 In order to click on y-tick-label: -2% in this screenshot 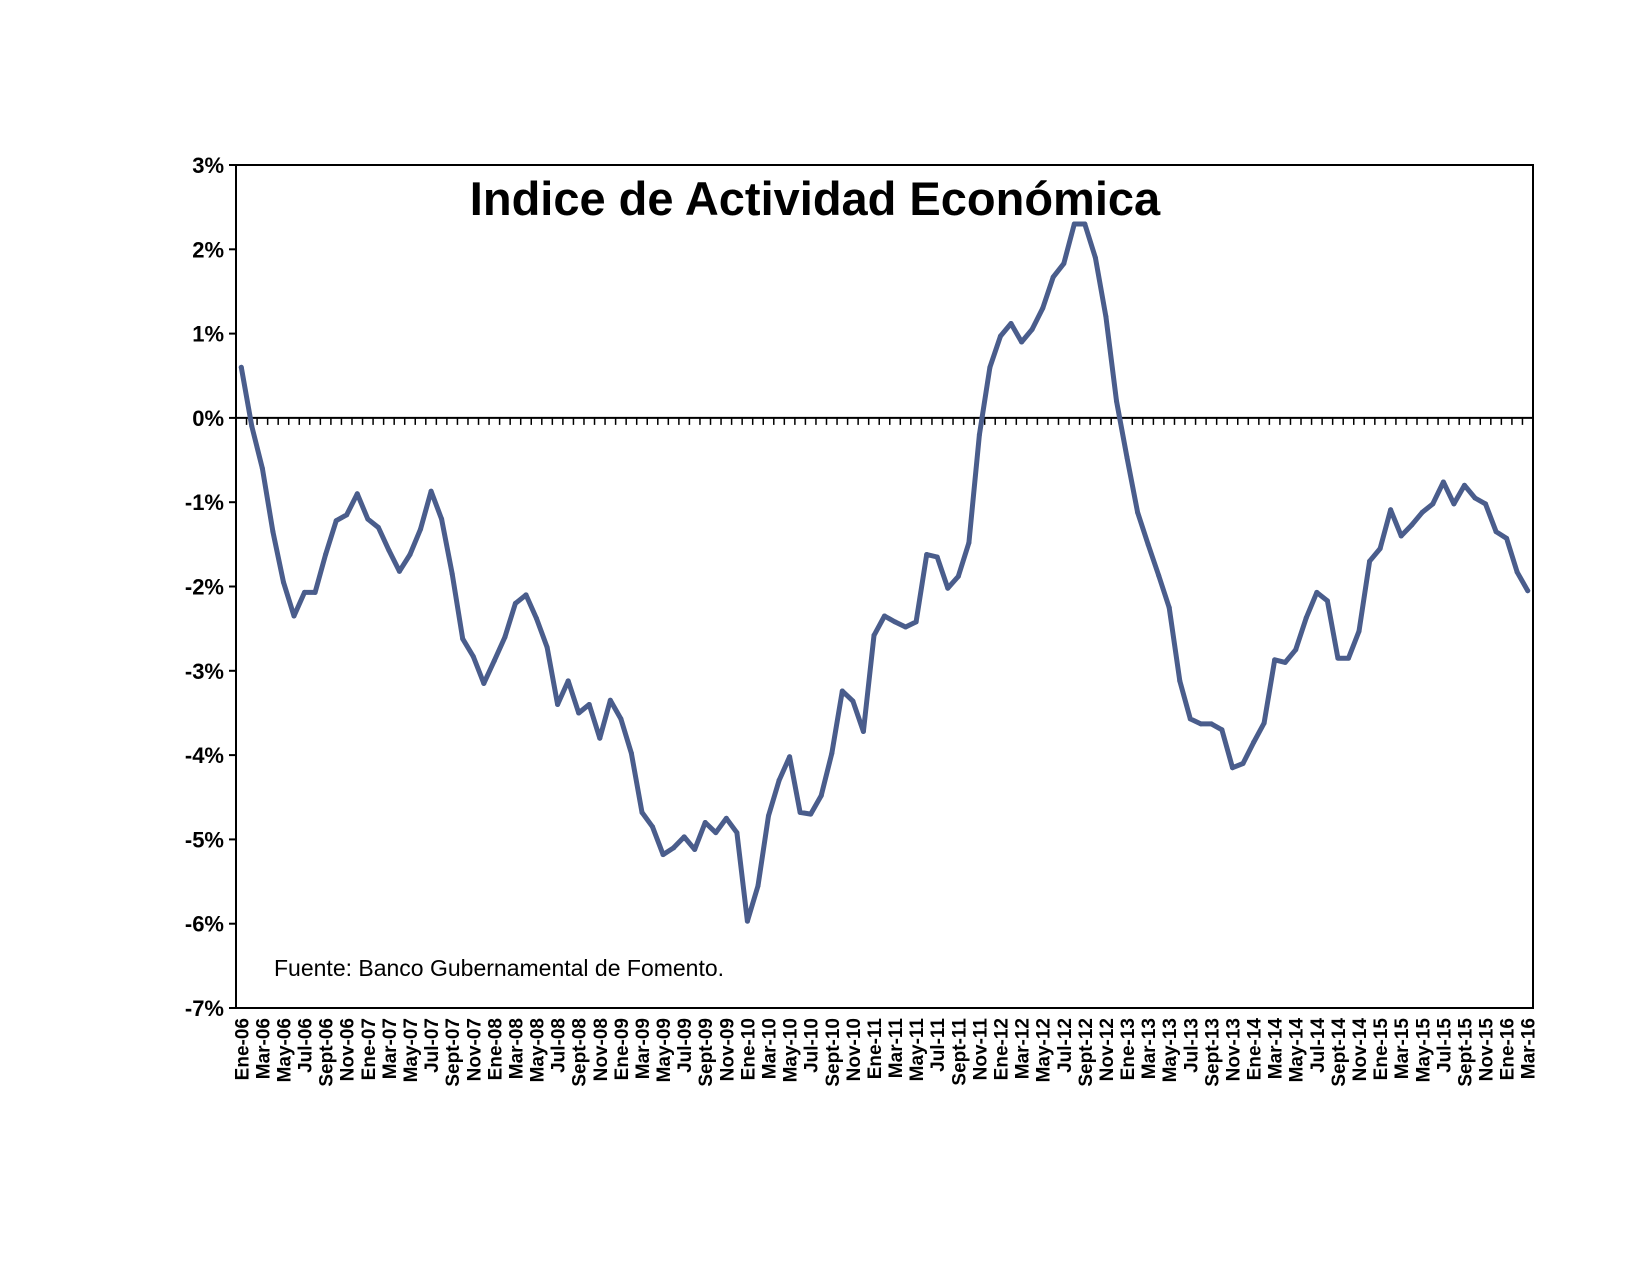, I will do `click(204, 587)`.